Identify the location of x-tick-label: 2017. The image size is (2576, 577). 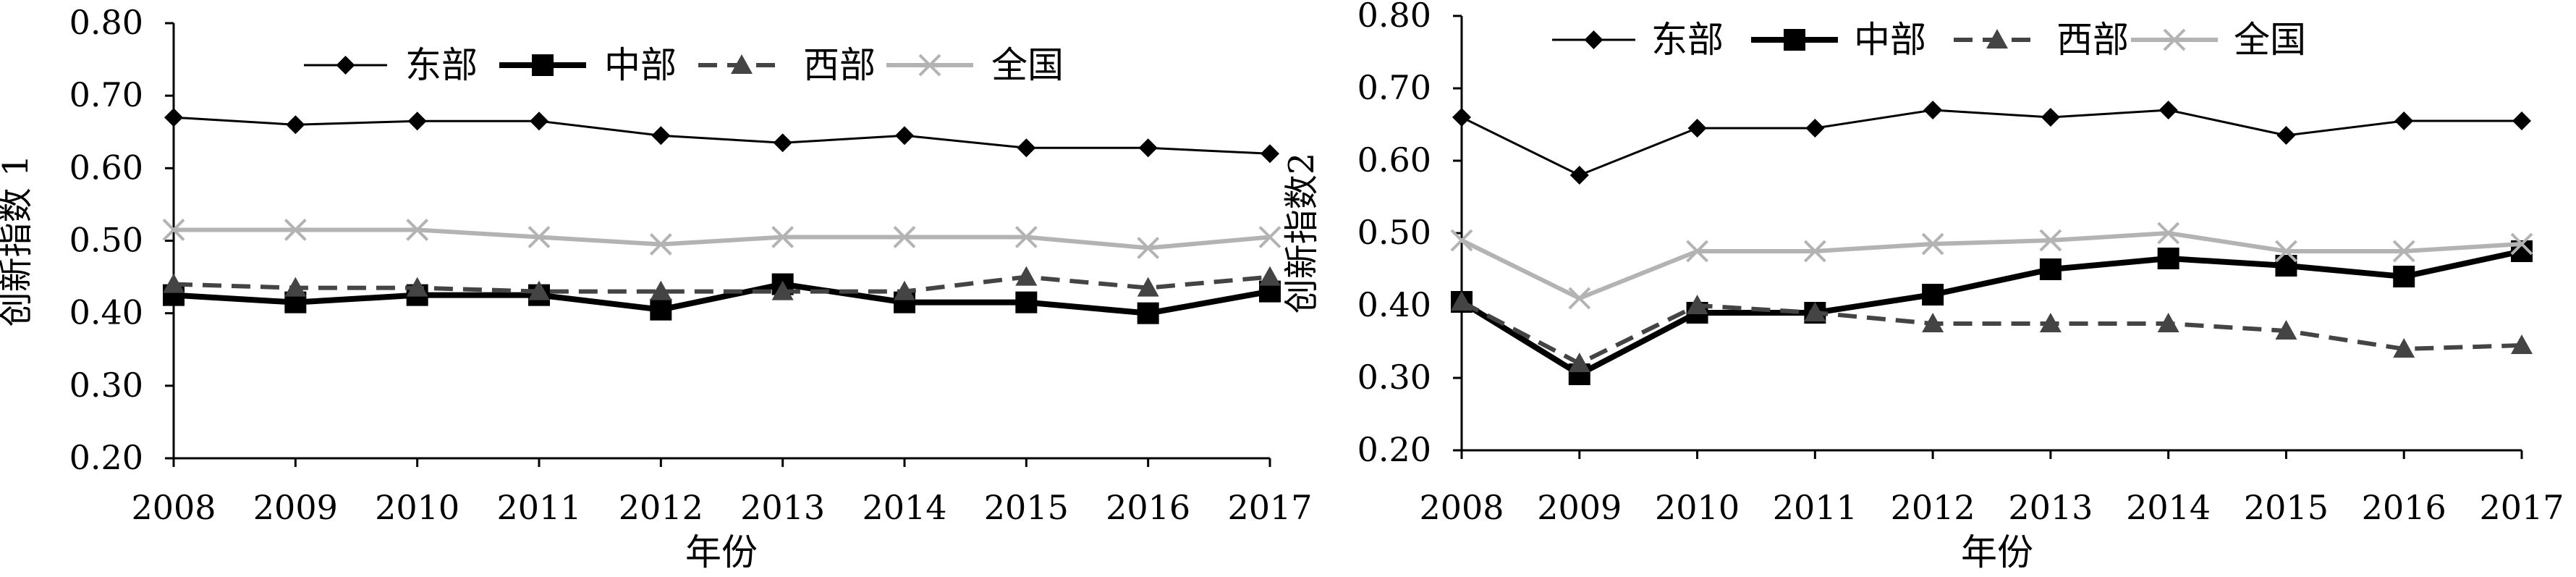
(1269, 507).